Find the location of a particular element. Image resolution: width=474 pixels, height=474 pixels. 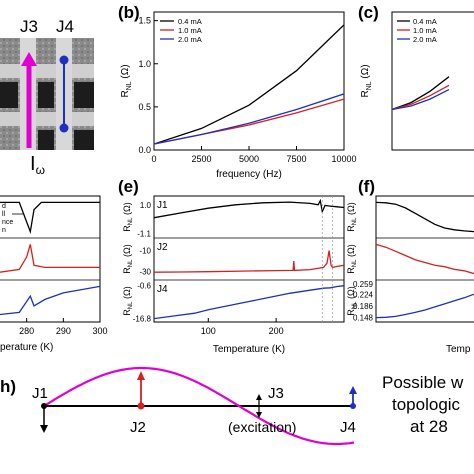

j2-node is located at coordinates (141, 406).